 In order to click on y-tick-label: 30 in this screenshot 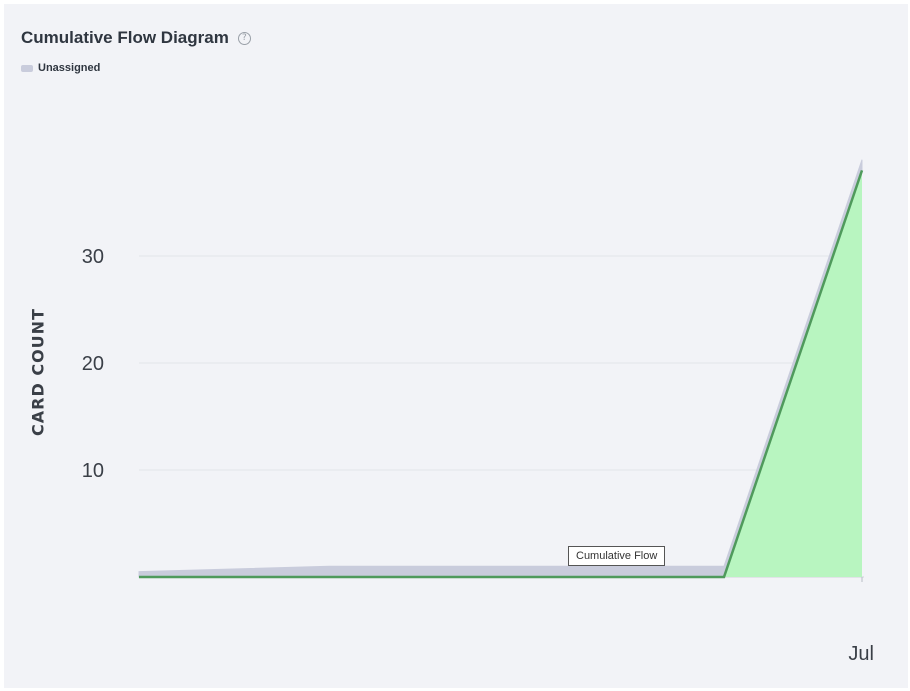, I will do `click(93, 257)`.